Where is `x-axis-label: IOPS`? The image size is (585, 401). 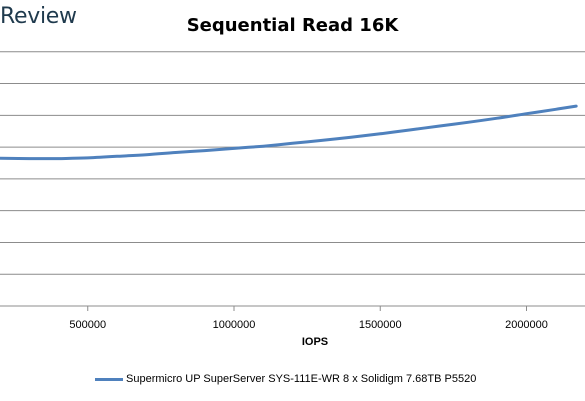 x-axis-label: IOPS is located at coordinates (315, 342).